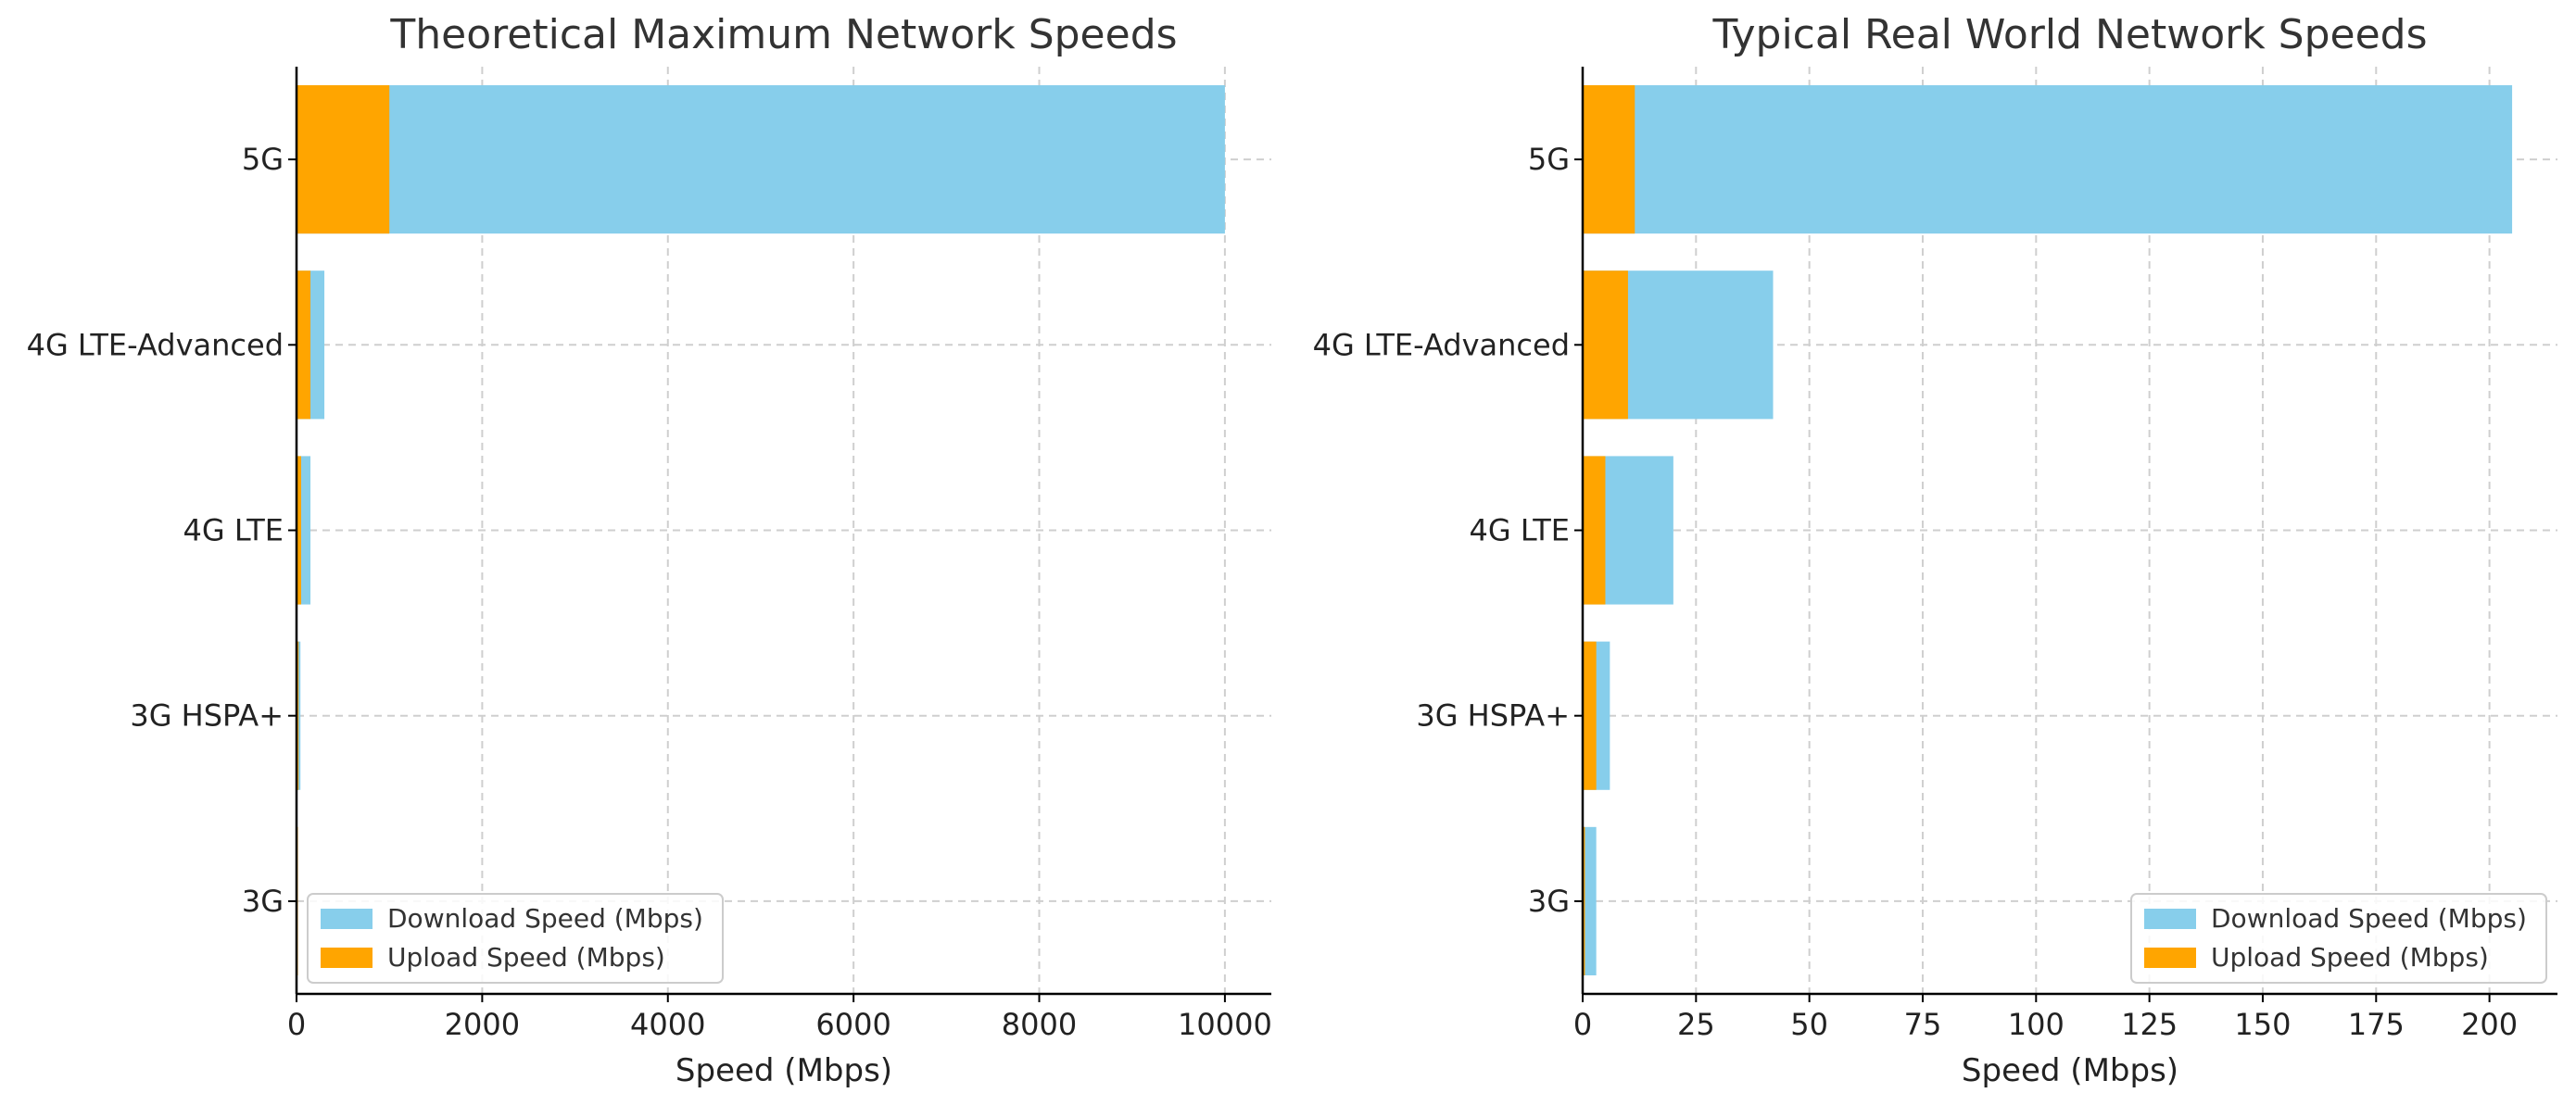 Image resolution: width=2576 pixels, height=1093 pixels. Describe the element at coordinates (483, 1024) in the screenshot. I see `x-tick-label: 2000` at that location.